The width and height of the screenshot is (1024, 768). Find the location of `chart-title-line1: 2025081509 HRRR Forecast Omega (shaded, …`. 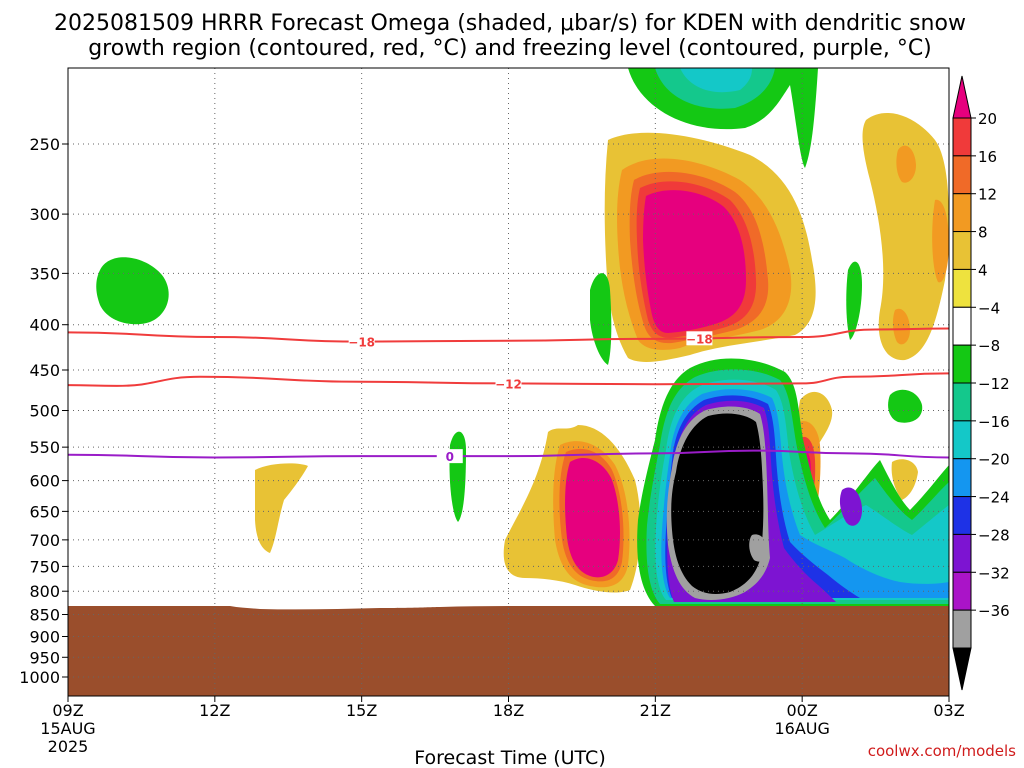

chart-title-line1: 2025081509 HRRR Forecast Omega (shaded, … is located at coordinates (510, 23).